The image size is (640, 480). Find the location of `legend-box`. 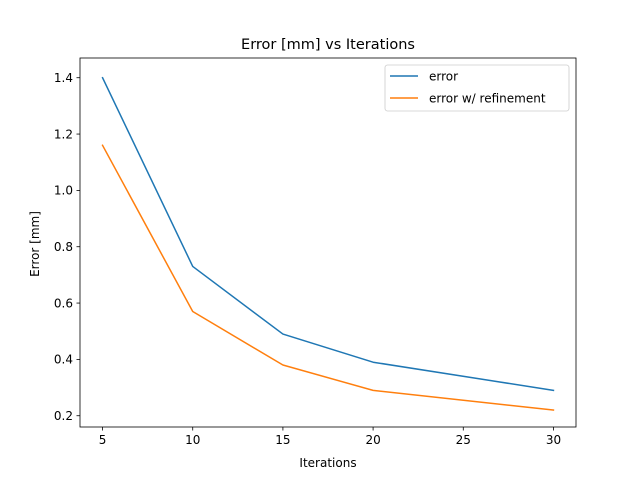

legend-box is located at coordinates (477, 88).